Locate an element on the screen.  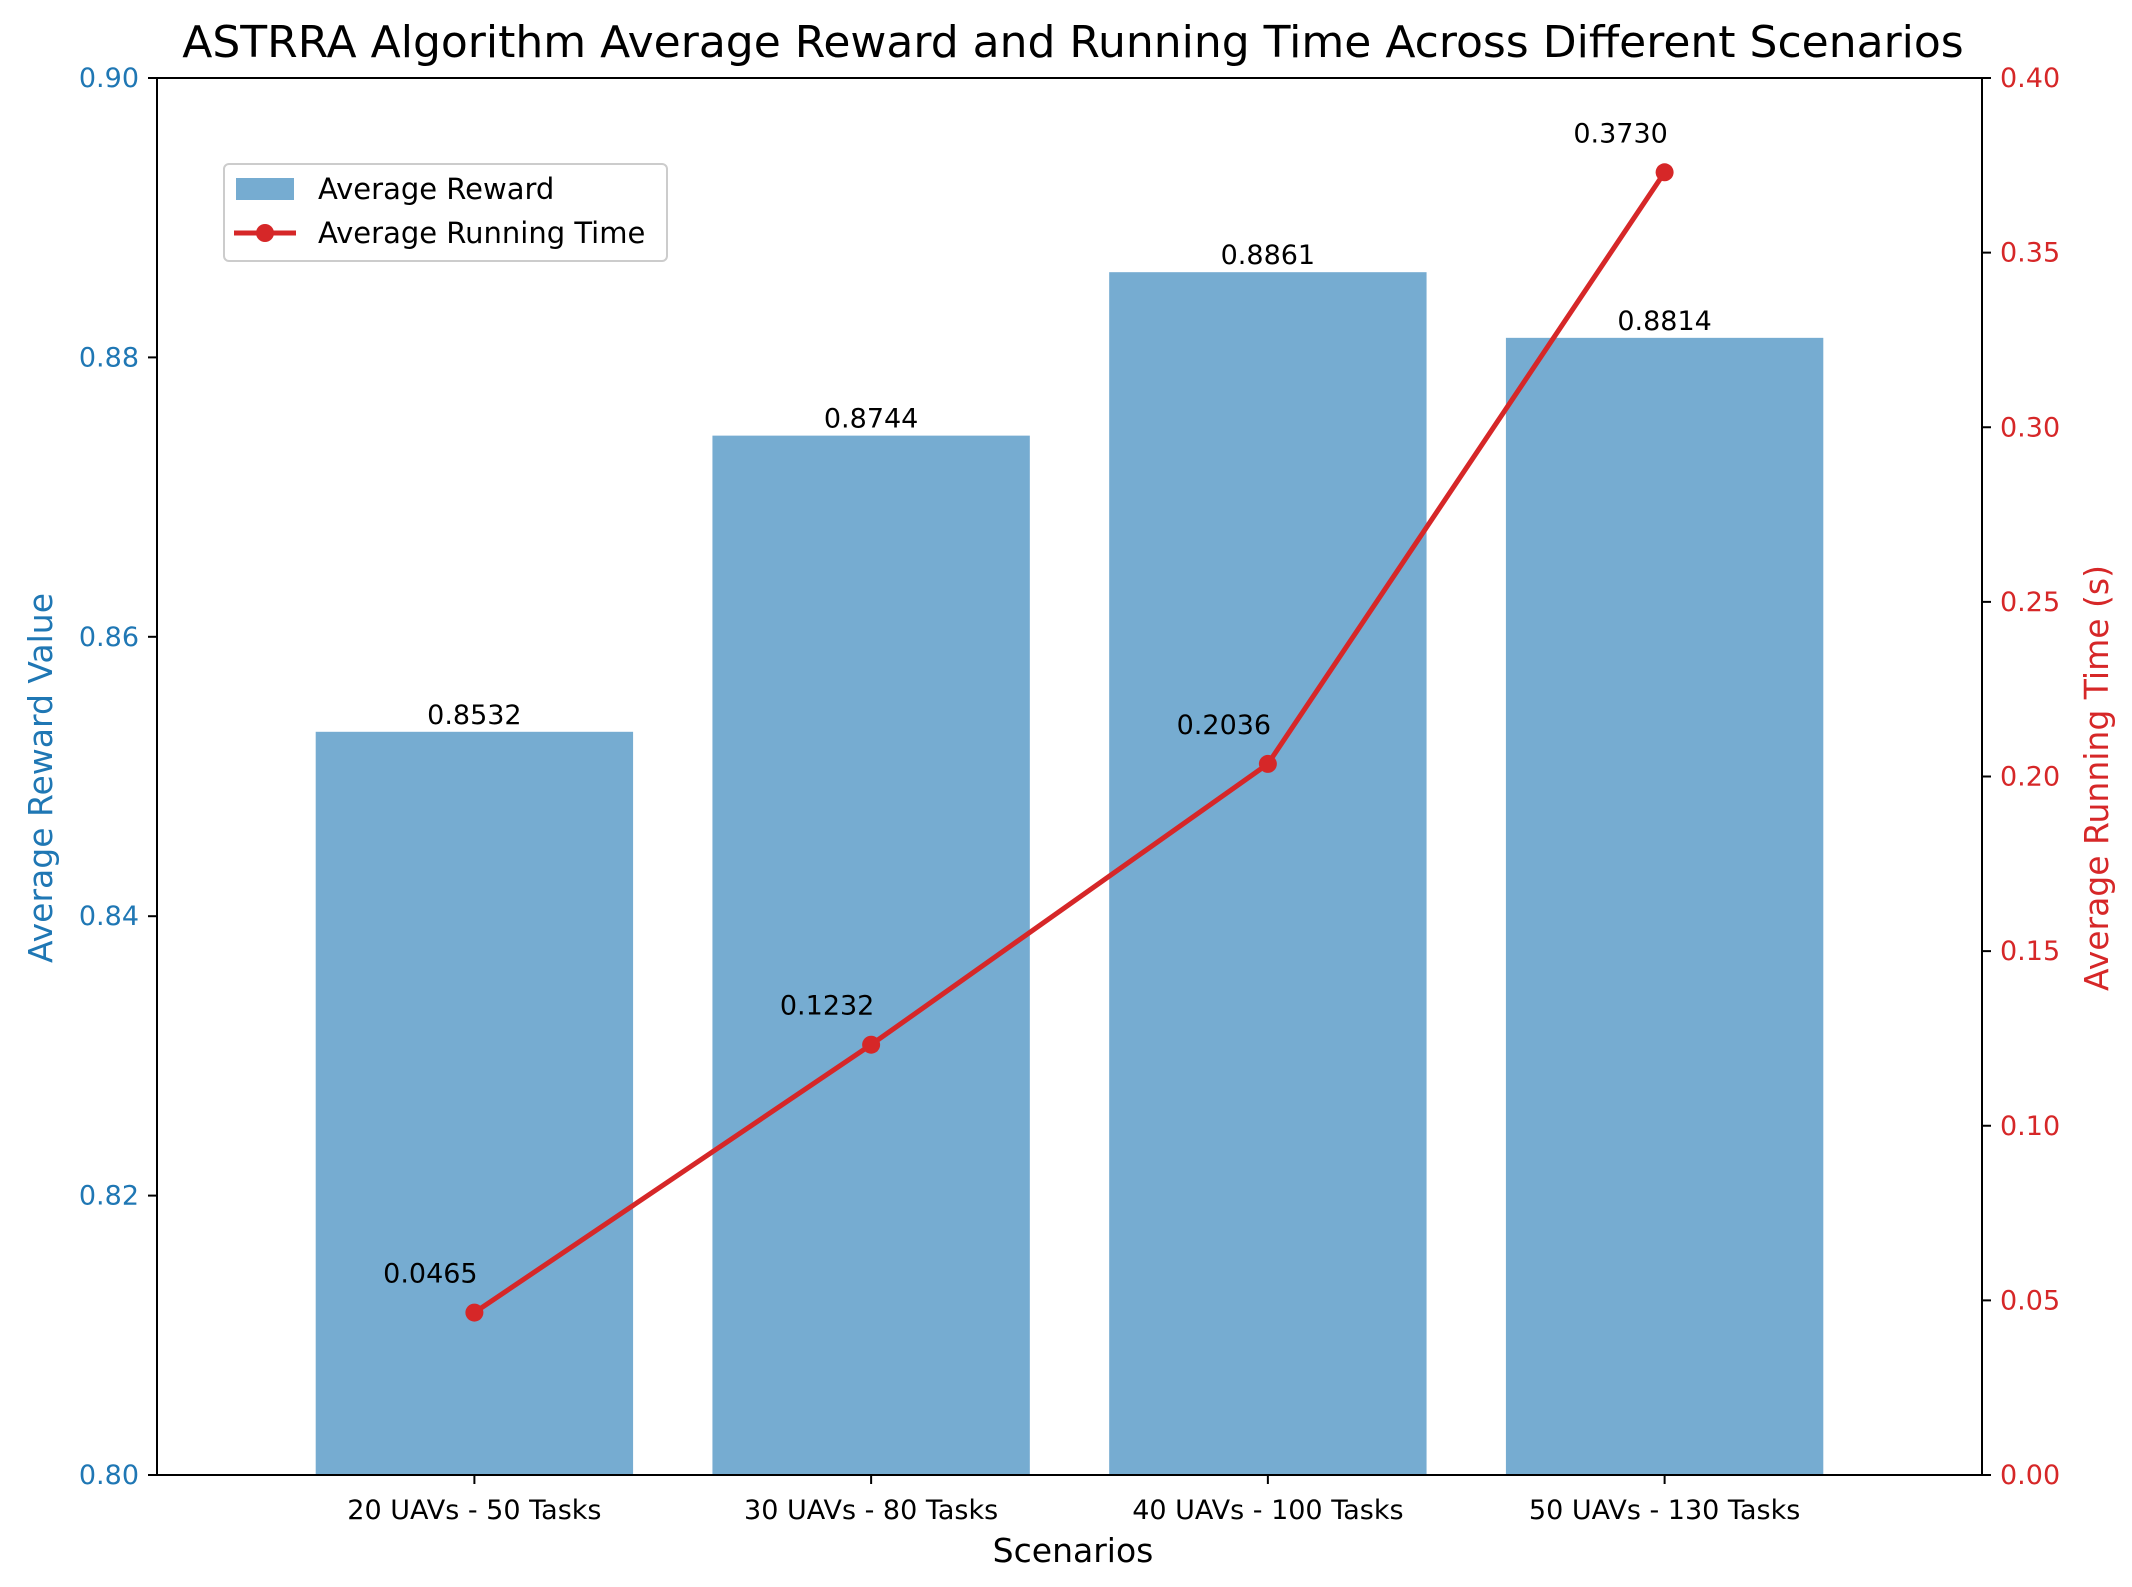
legend-label-average-running-time: Average Running Time is located at coordinates (481, 233).